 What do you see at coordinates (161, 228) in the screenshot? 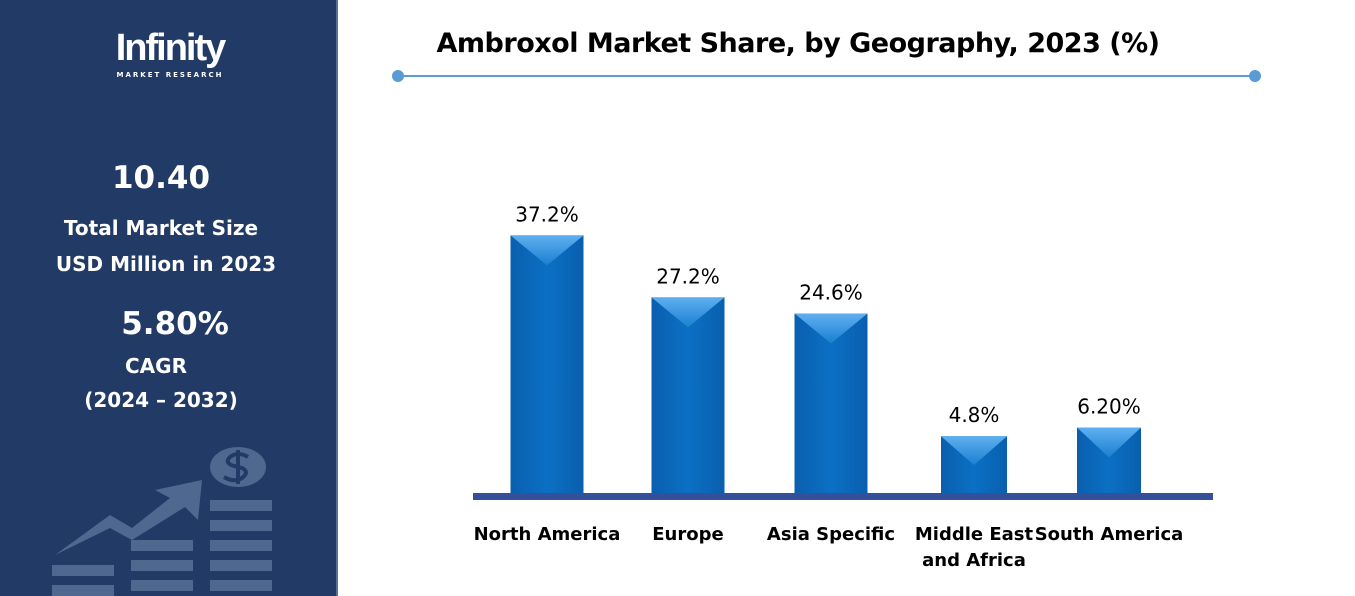
I see `market-size-label: Total Market Size` at bounding box center [161, 228].